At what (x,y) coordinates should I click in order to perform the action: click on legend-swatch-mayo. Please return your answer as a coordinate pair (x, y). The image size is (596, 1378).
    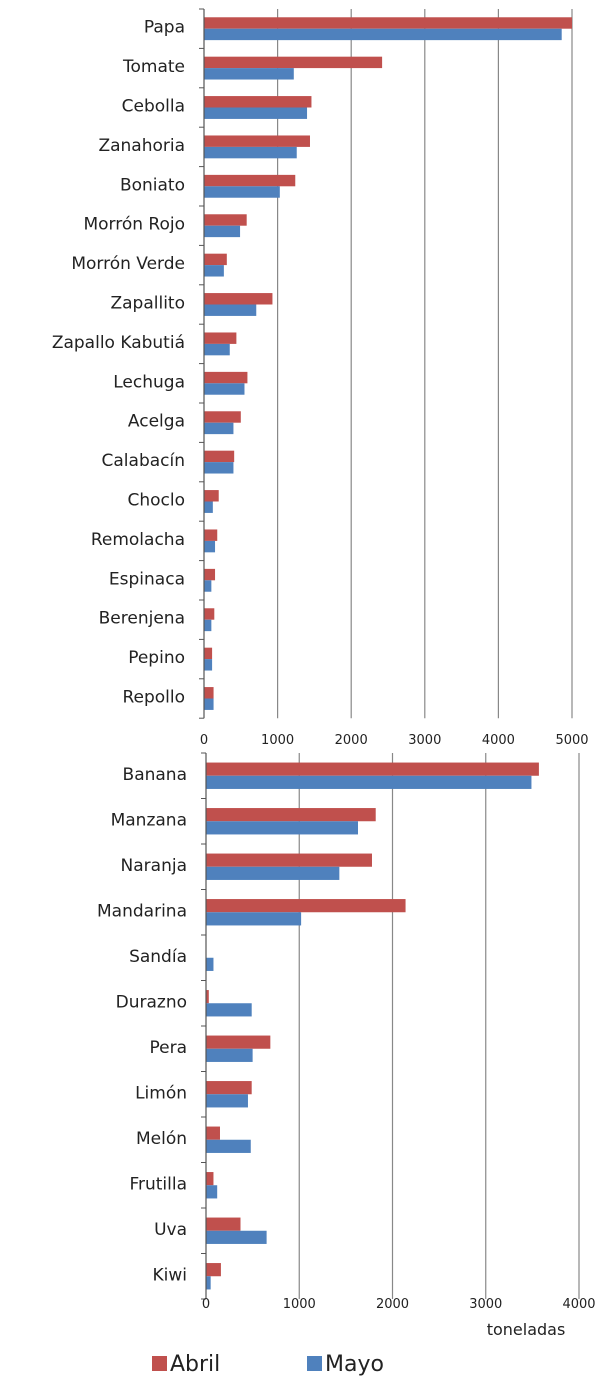
    Looking at the image, I should click on (314, 1363).